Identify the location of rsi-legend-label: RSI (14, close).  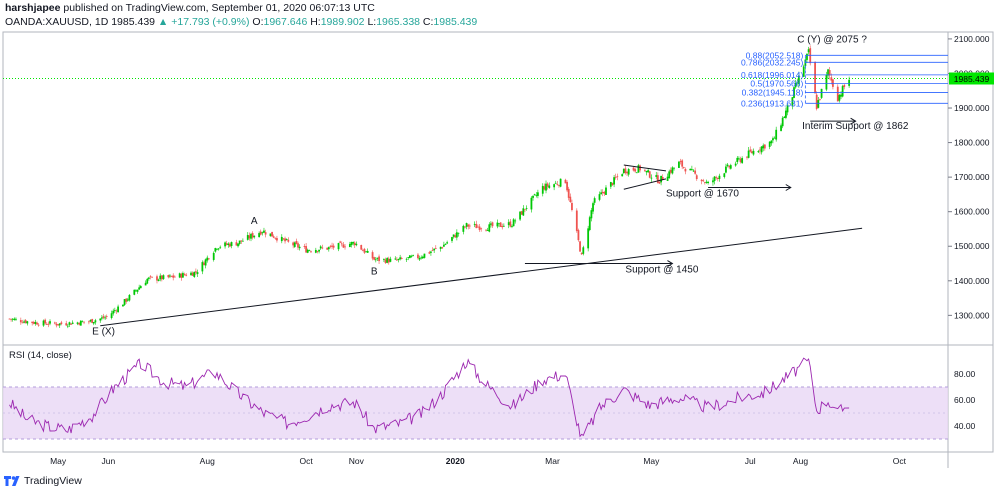
(40, 355).